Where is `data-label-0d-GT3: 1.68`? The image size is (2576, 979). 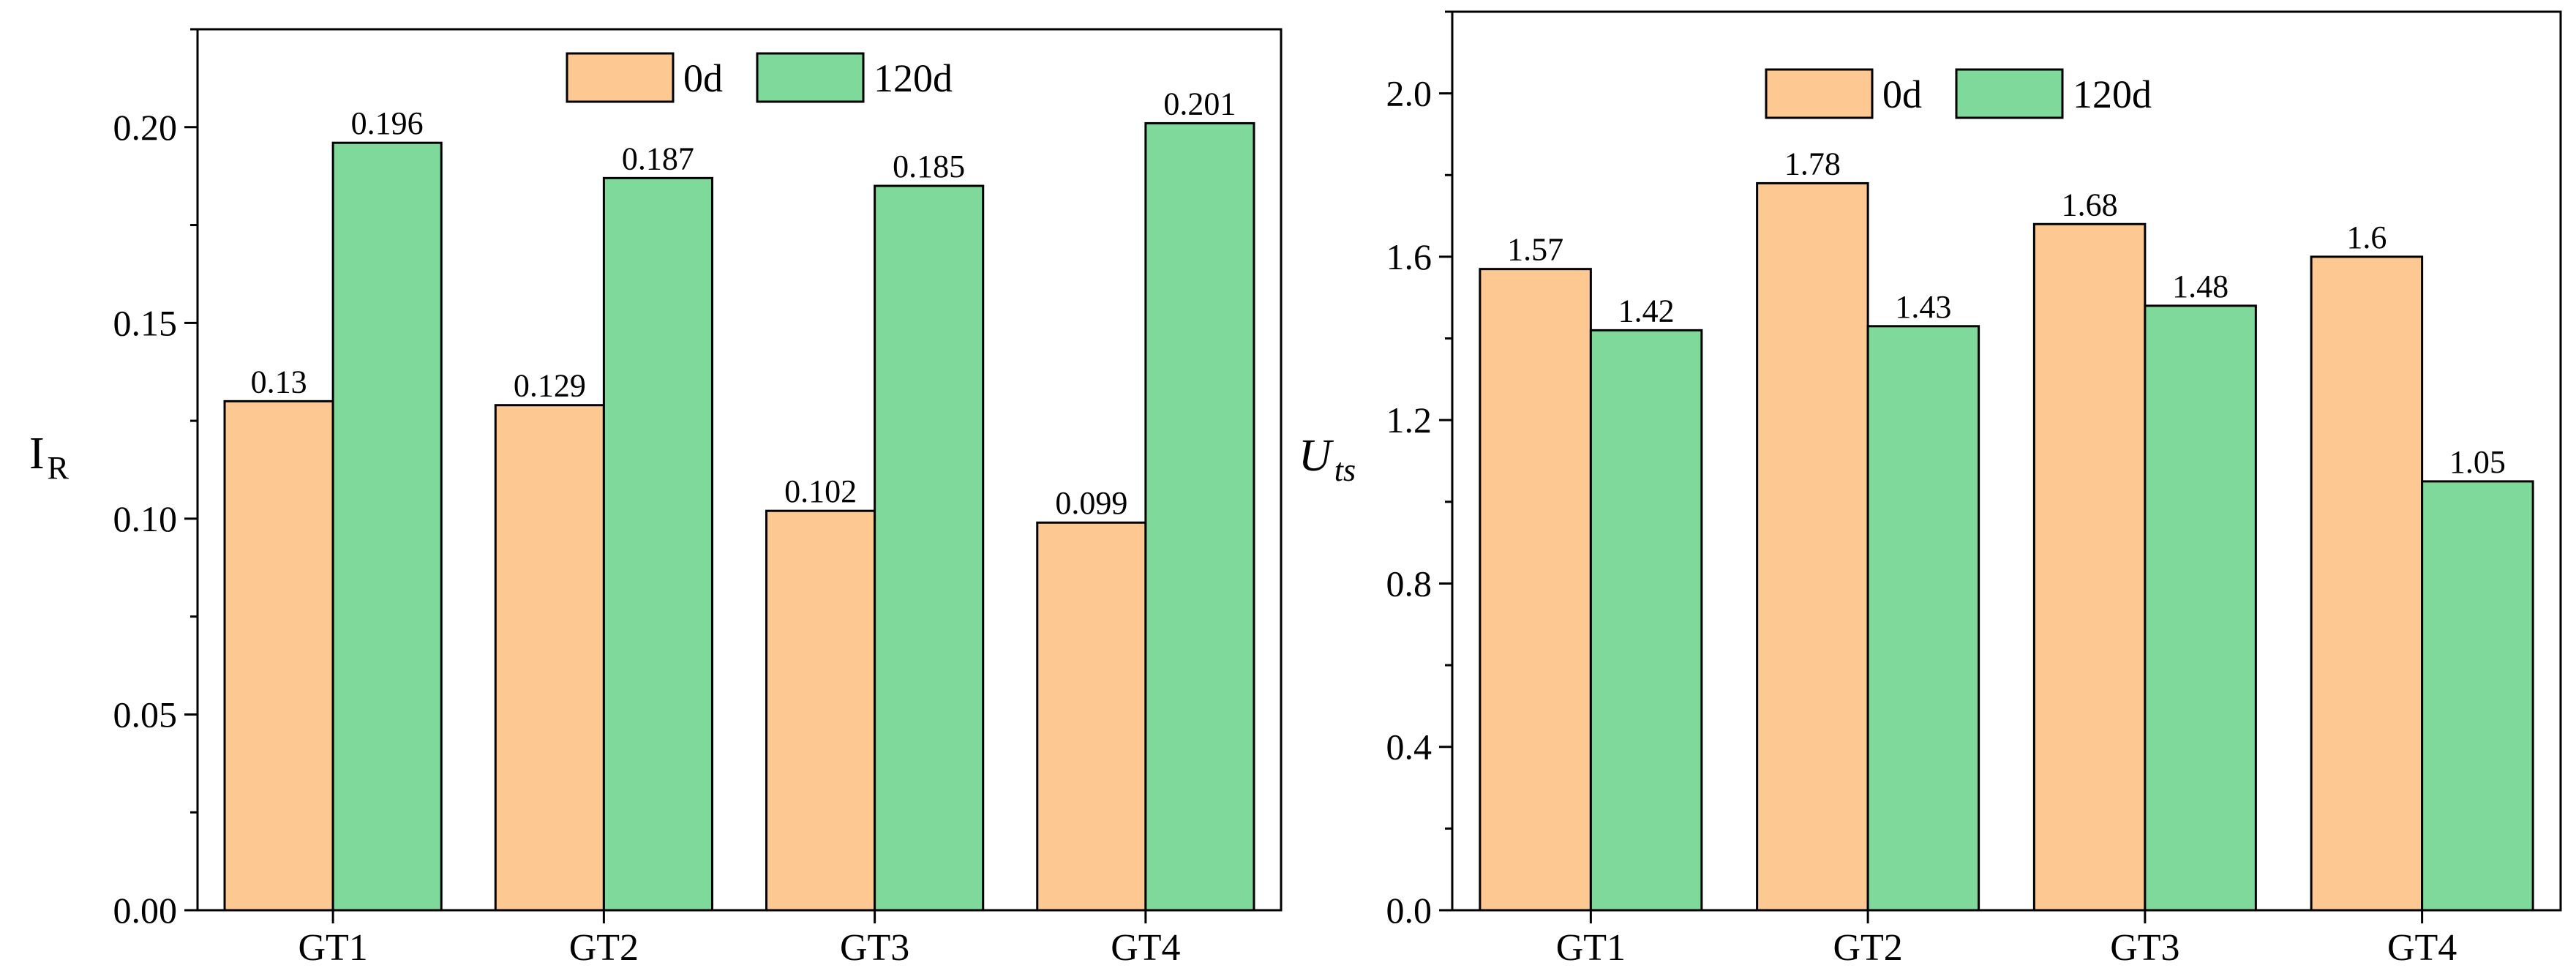 data-label-0d-GT3: 1.68 is located at coordinates (2090, 204).